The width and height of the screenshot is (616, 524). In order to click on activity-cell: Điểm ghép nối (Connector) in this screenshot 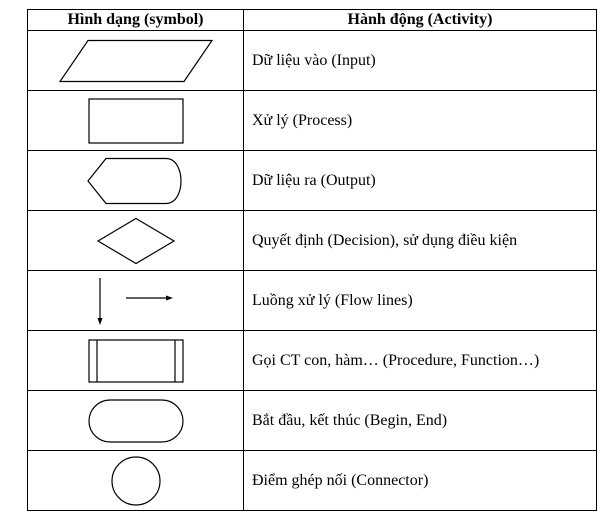, I will do `click(420, 480)`.